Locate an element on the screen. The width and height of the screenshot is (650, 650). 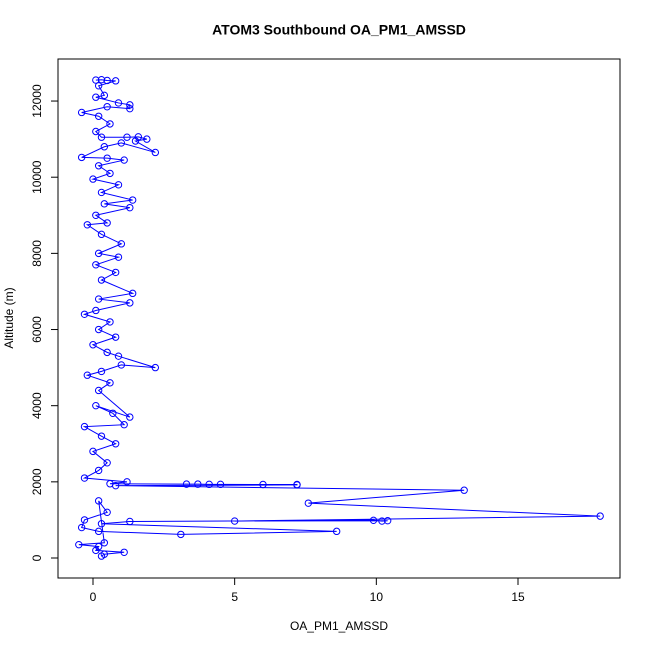
x-axis-label: OA_PM1_AMSSD is located at coordinates (339, 626).